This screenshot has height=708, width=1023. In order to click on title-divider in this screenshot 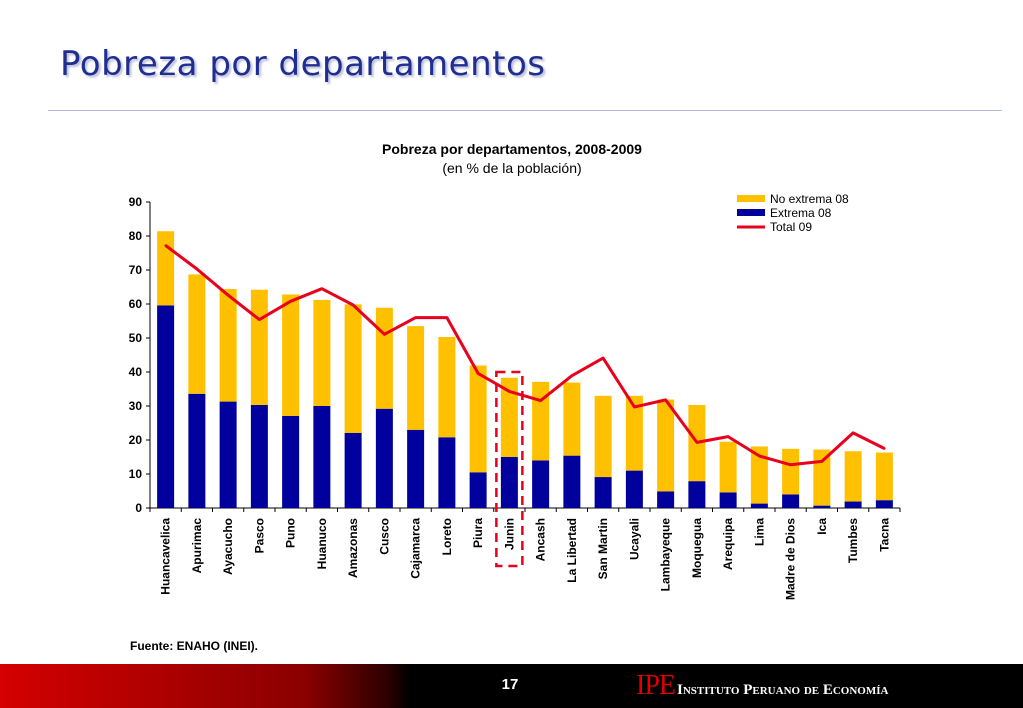, I will do `click(525, 110)`.